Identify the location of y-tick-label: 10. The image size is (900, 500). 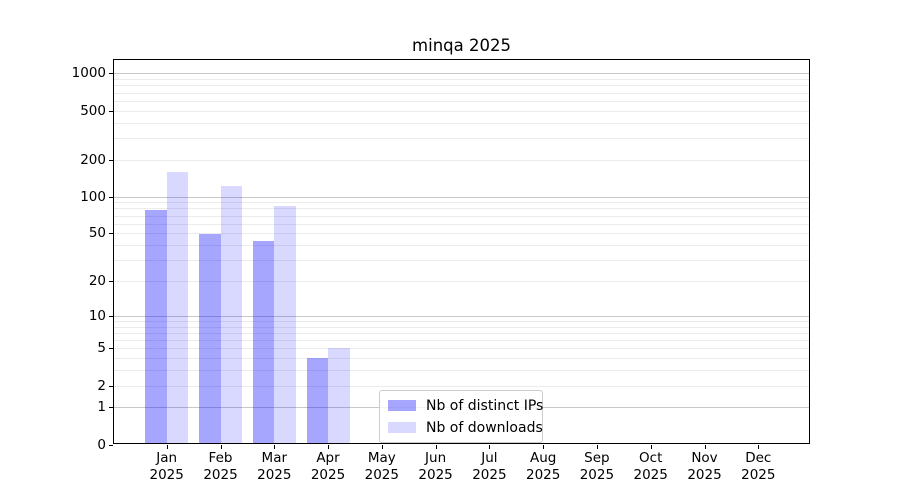
(97, 315).